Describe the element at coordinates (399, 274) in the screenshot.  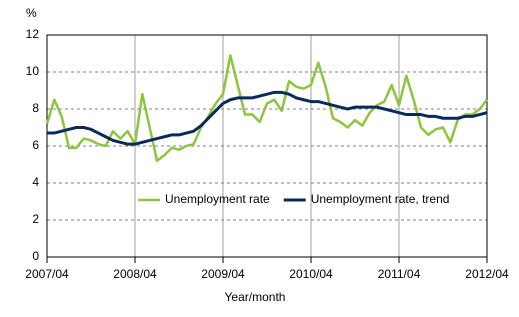
I see `x-tick-label: 2011/04` at that location.